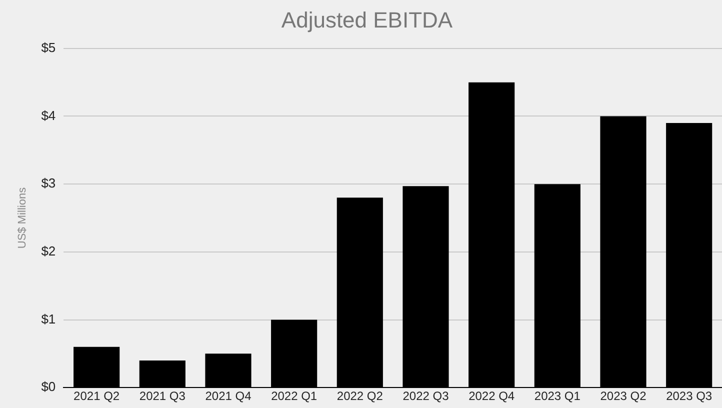 This screenshot has width=722, height=408. Describe the element at coordinates (48, 183) in the screenshot. I see `y-tick-label: $3` at that location.